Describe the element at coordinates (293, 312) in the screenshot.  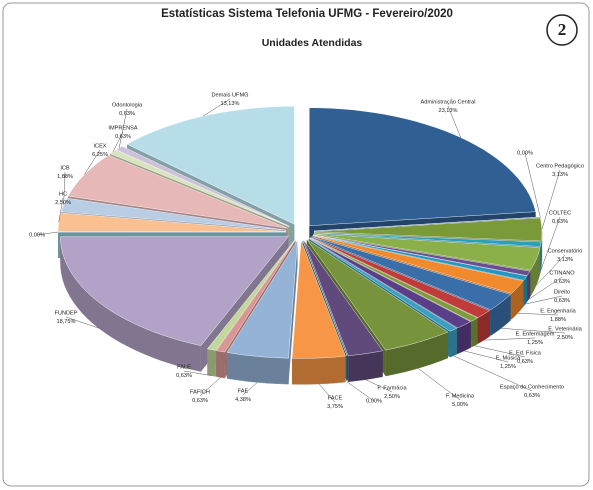
I see `slice-wall` at that location.